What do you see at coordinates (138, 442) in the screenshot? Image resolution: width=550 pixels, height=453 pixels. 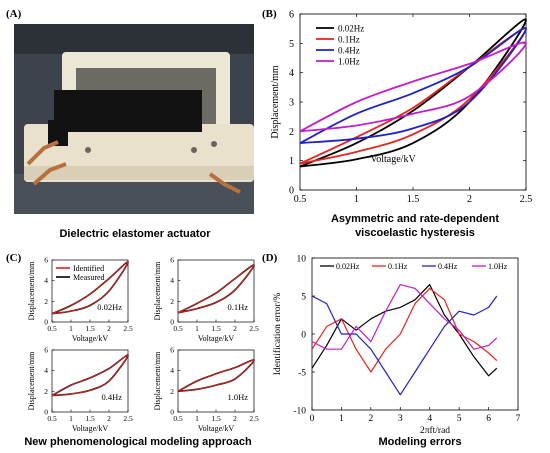 I see `panel-c-caption: New phenomenological modeling approach` at bounding box center [138, 442].